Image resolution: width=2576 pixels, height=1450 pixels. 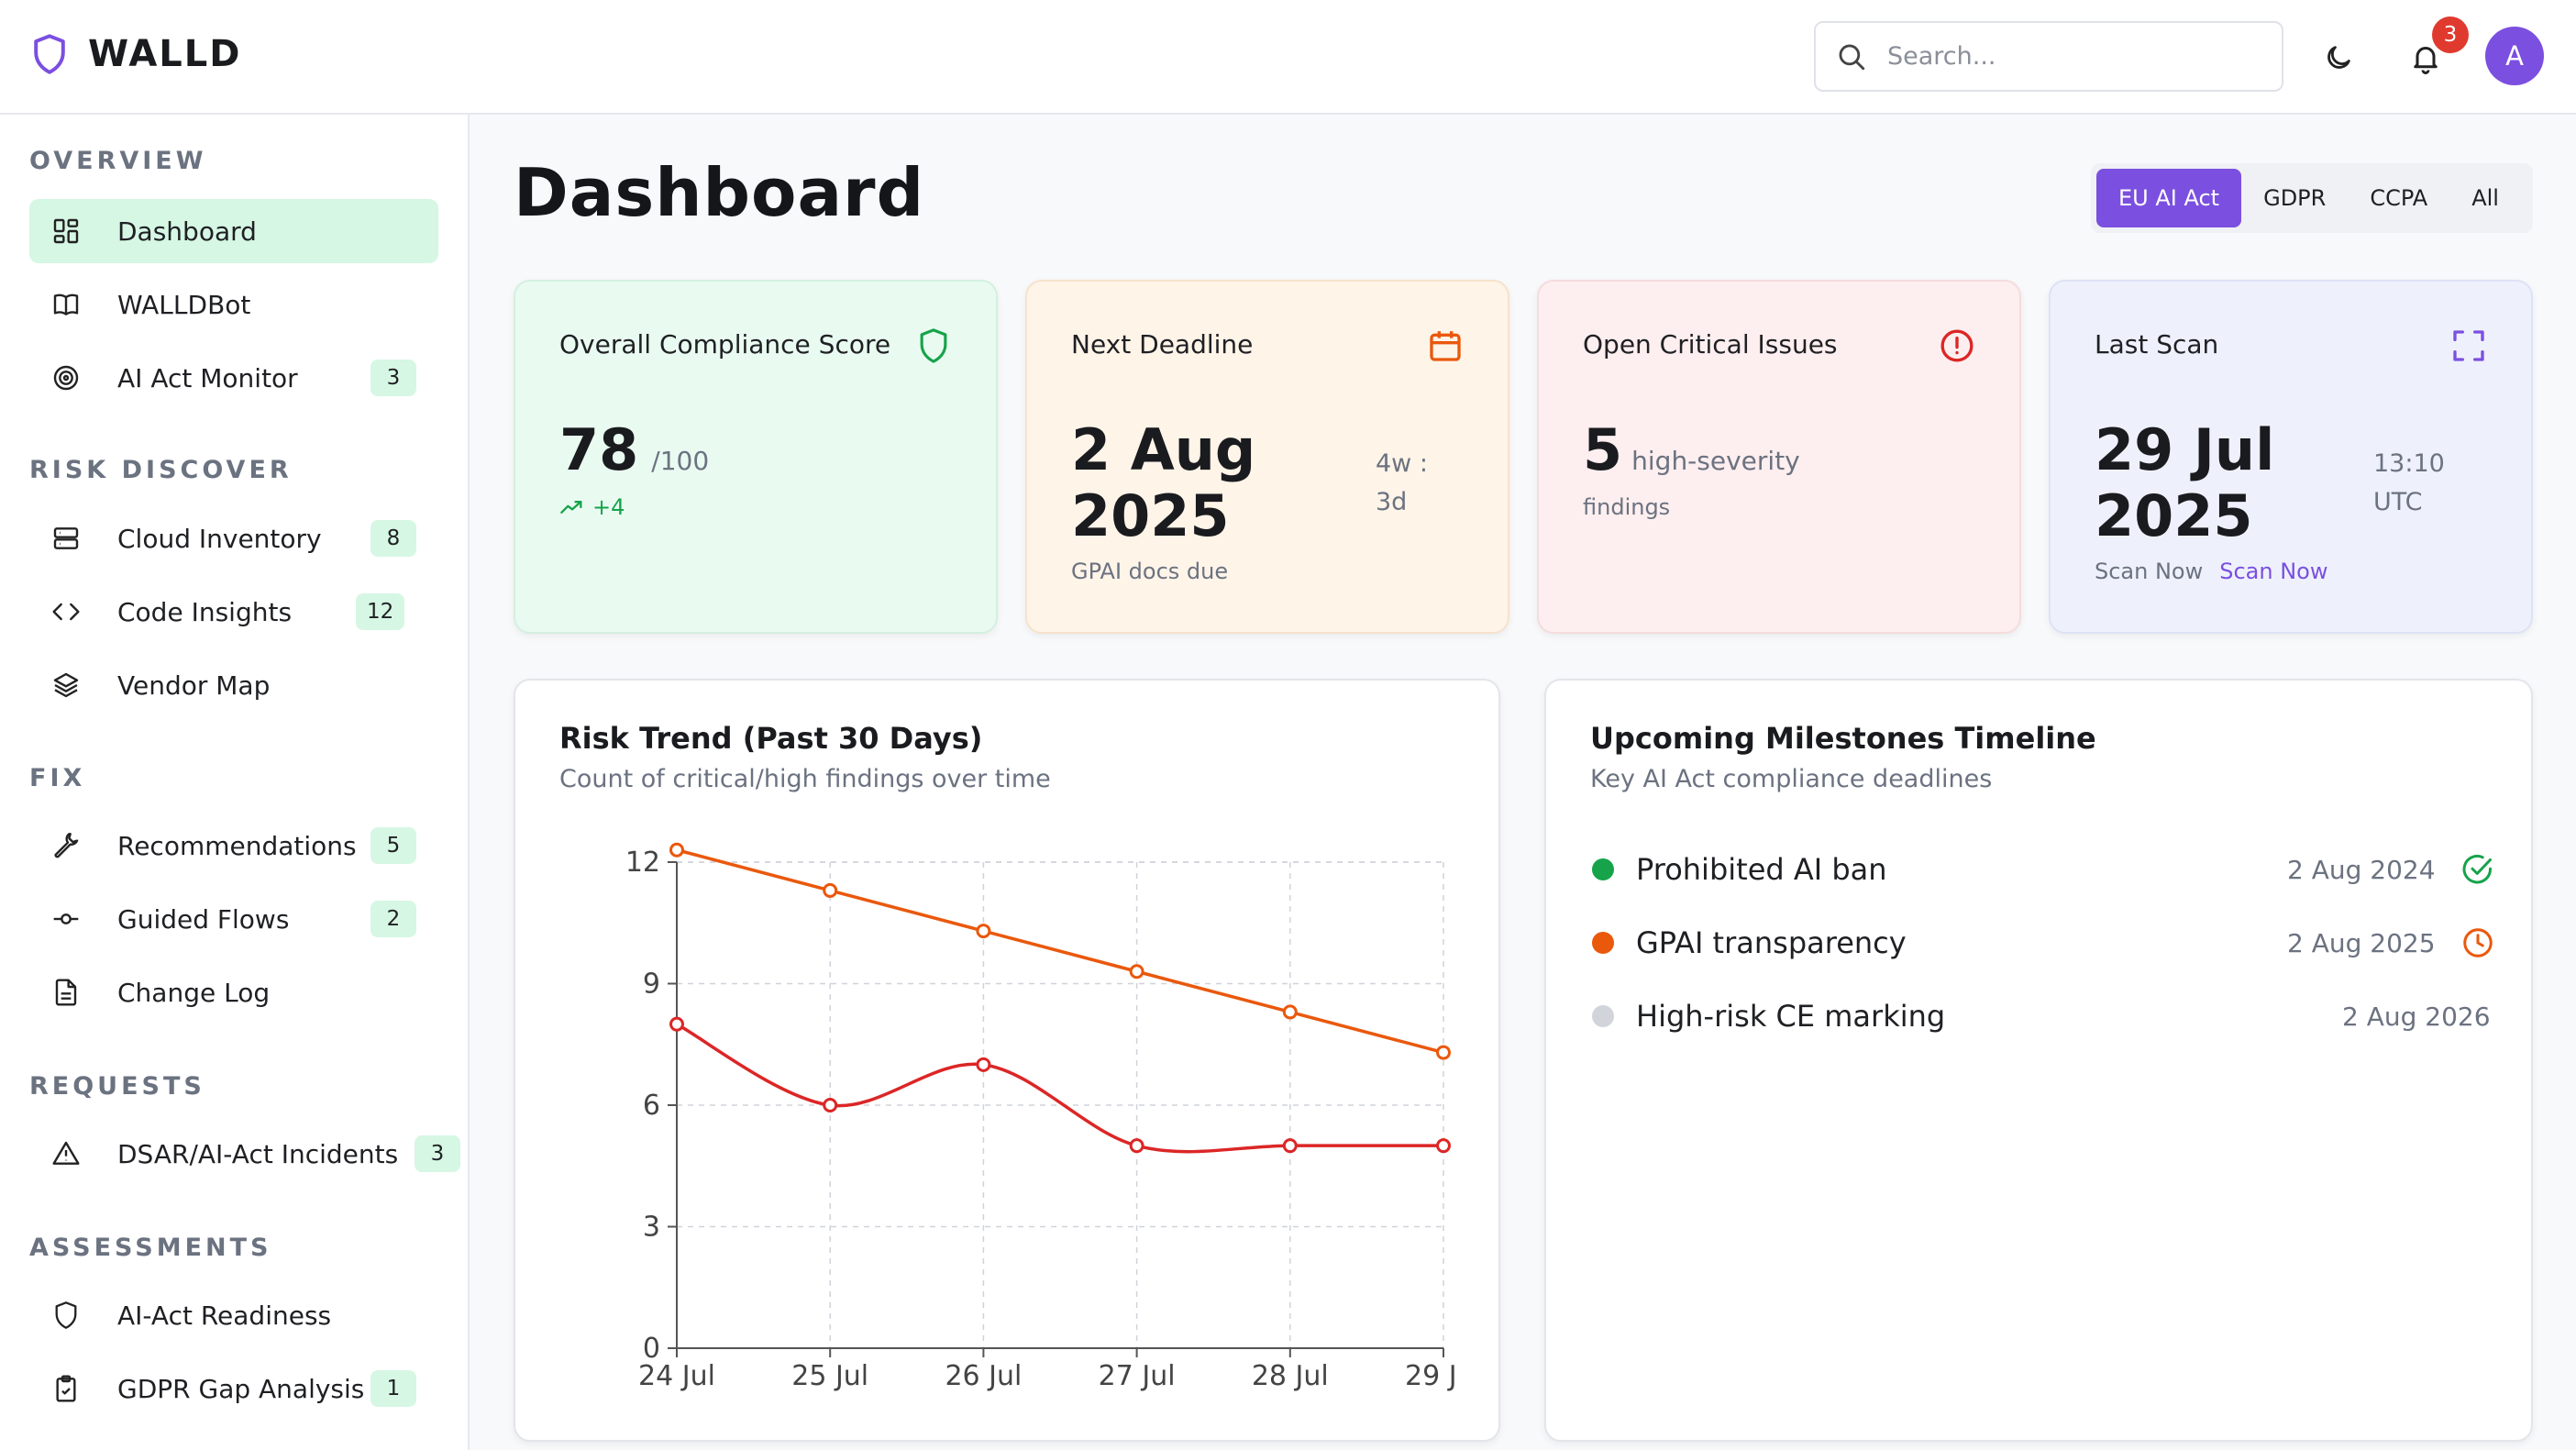 What do you see at coordinates (380, 611) in the screenshot?
I see `count-badge: 12` at bounding box center [380, 611].